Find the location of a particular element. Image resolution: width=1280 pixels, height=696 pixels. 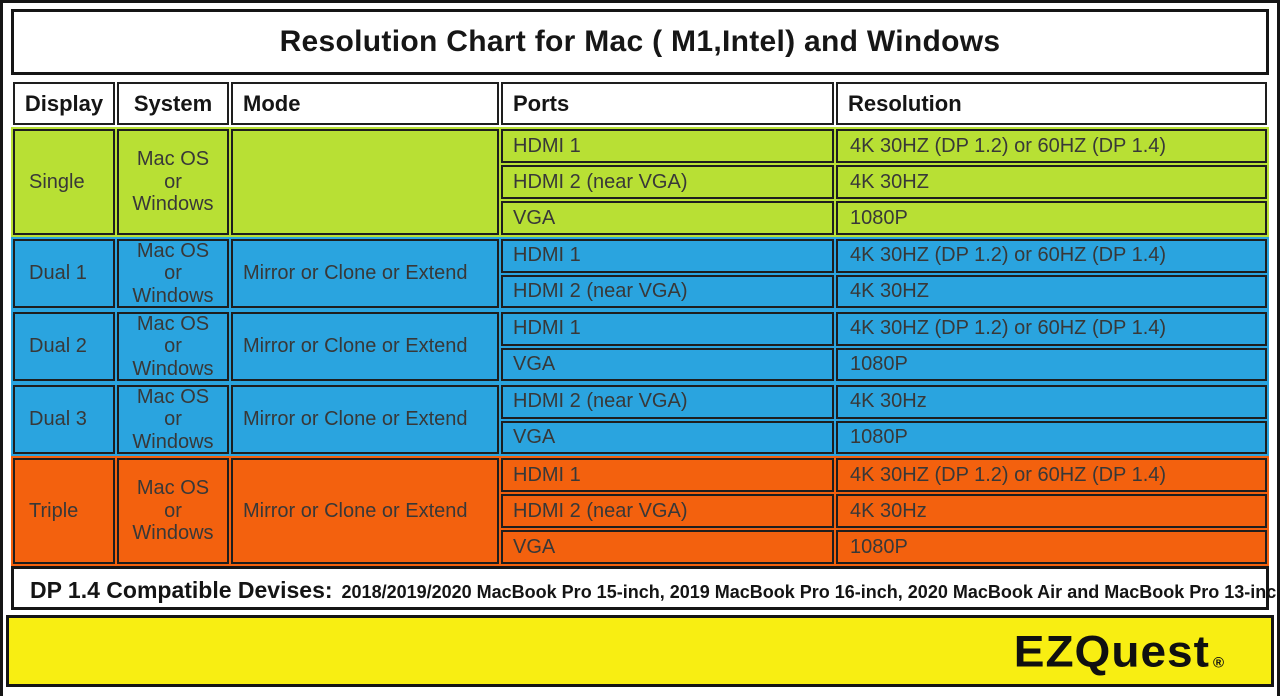

display-cell: Dual 2 is located at coordinates (64, 346).